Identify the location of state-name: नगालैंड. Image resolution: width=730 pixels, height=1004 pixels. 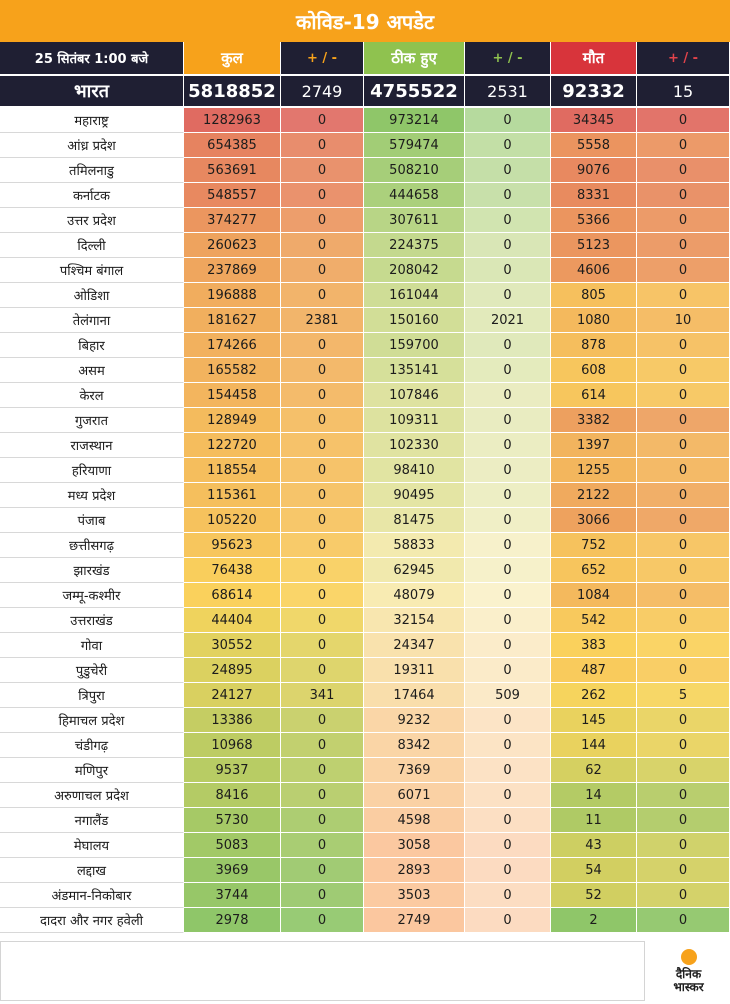
(92, 820).